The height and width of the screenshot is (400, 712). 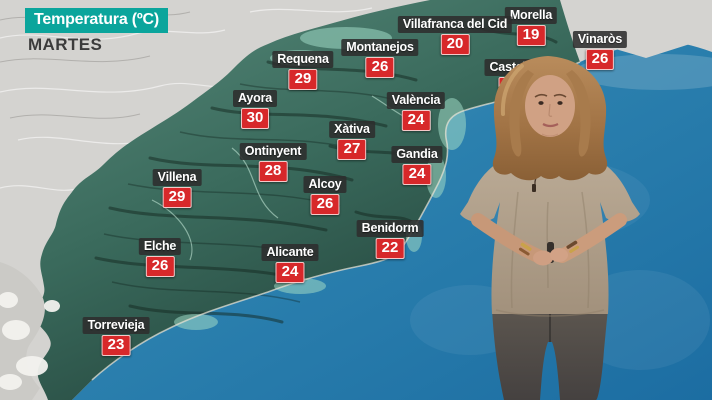 I want to click on station-name: Ayora, so click(x=255, y=99).